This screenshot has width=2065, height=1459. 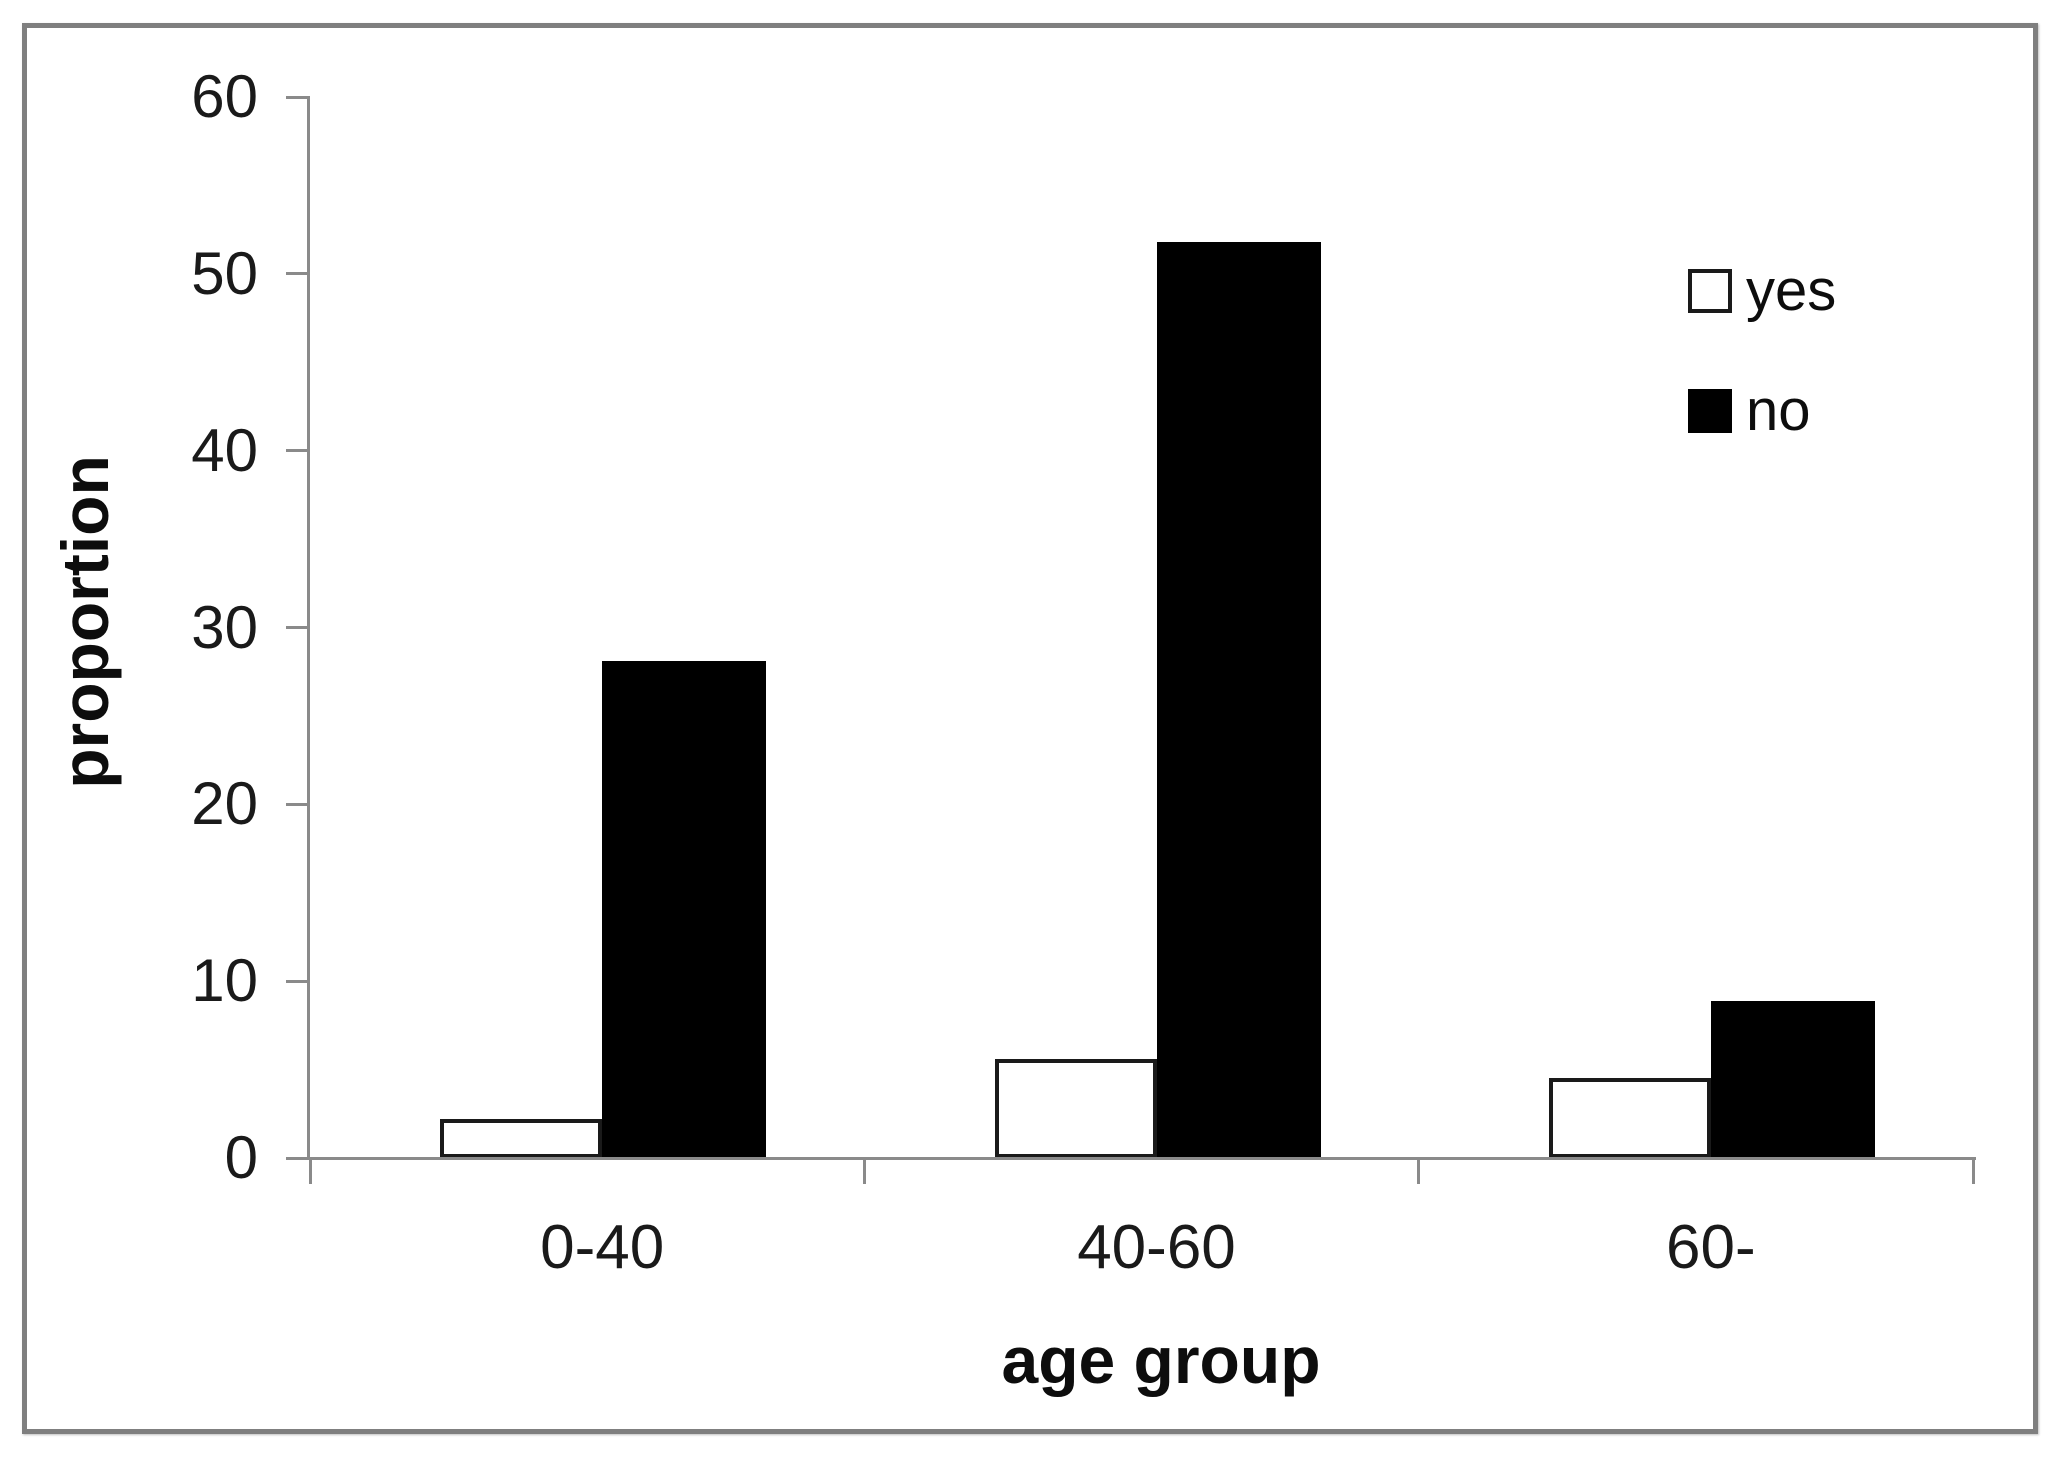 What do you see at coordinates (1141, 1158) in the screenshot?
I see `x-axis-line` at bounding box center [1141, 1158].